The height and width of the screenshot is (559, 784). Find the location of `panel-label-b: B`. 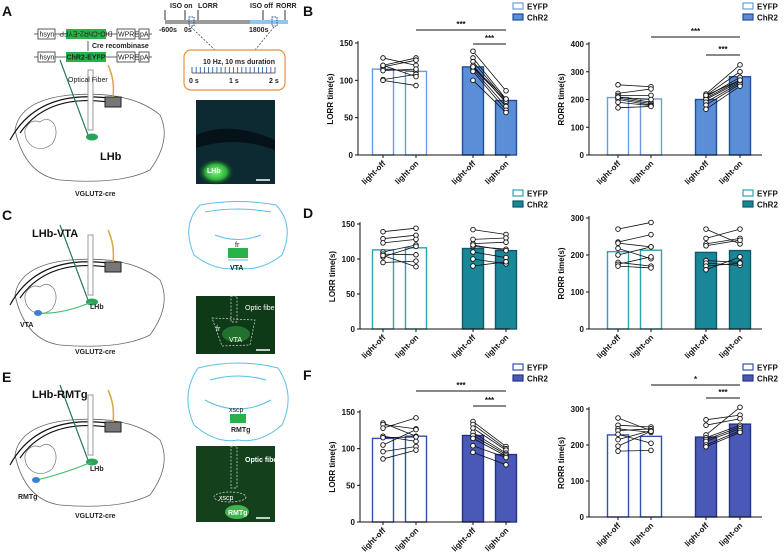

panel-label-b: B is located at coordinates (308, 11).